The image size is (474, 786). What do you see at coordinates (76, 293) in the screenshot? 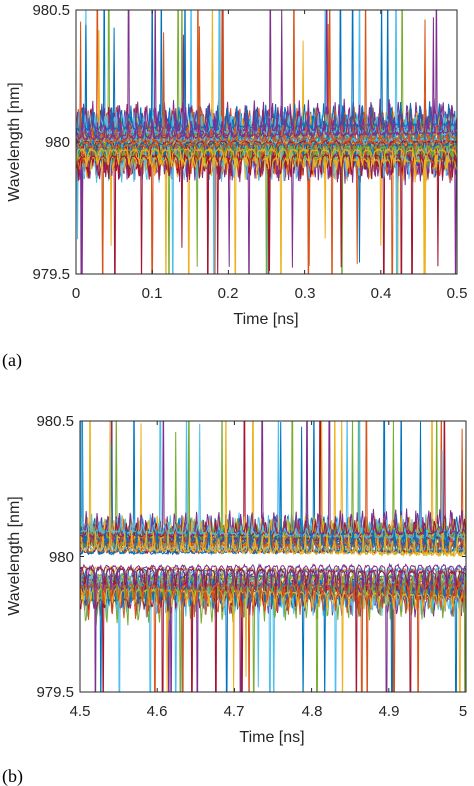
I see `x-tick-label-a-0: 0` at bounding box center [76, 293].